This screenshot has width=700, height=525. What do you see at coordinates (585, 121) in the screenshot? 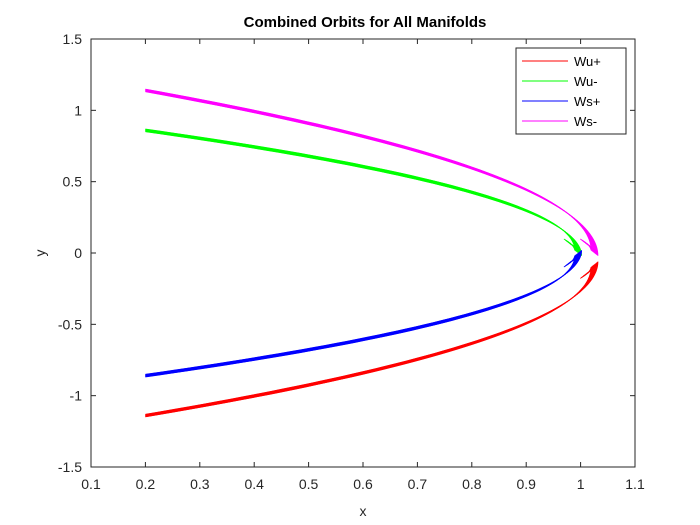
I see `legend-label: Ws-` at bounding box center [585, 121].